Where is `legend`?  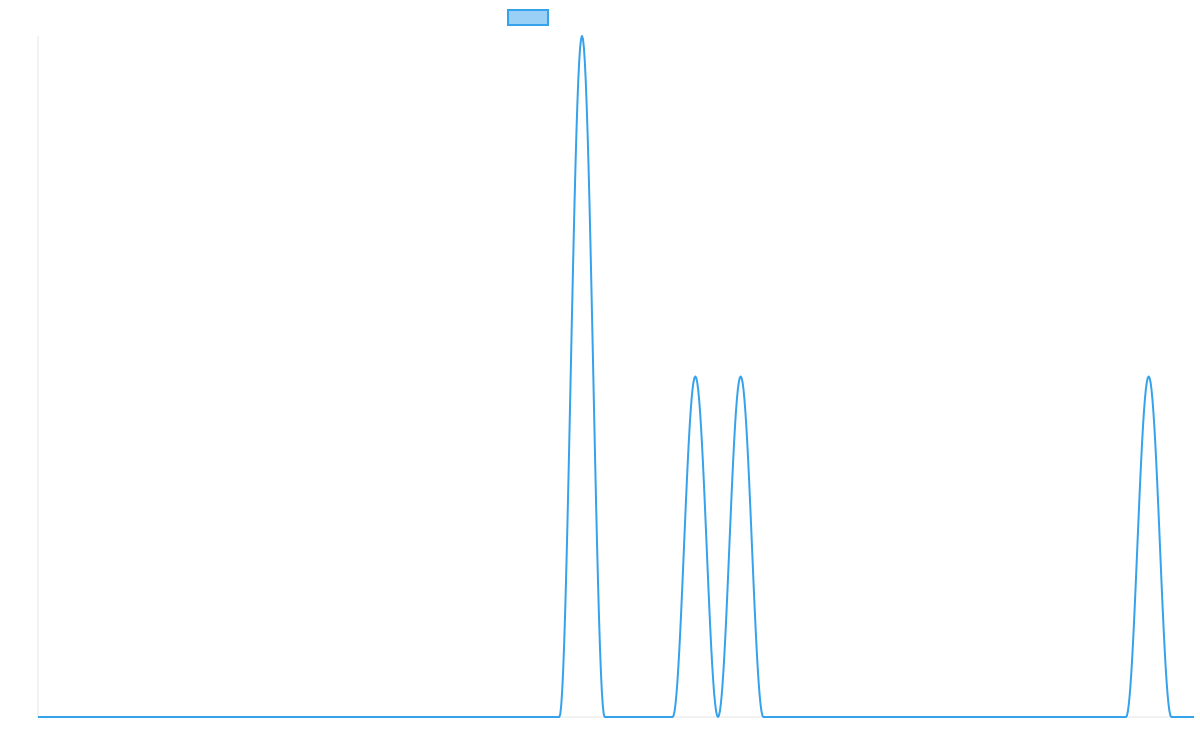 legend is located at coordinates (528, 17).